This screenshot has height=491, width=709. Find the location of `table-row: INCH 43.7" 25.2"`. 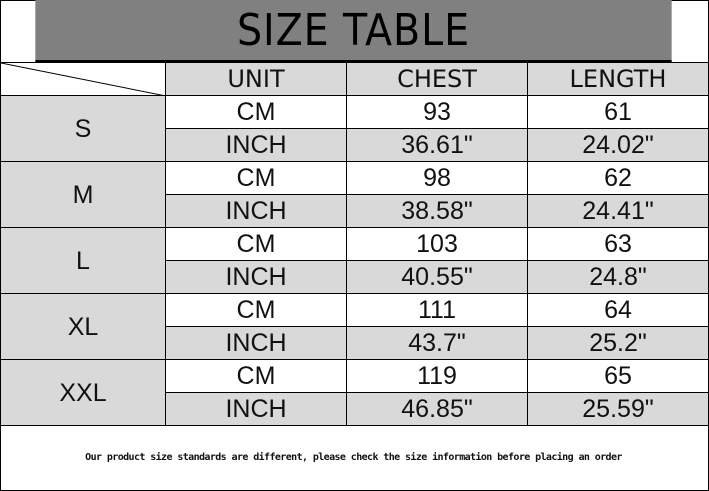

table-row: INCH 43.7" 25.2" is located at coordinates (355, 343).